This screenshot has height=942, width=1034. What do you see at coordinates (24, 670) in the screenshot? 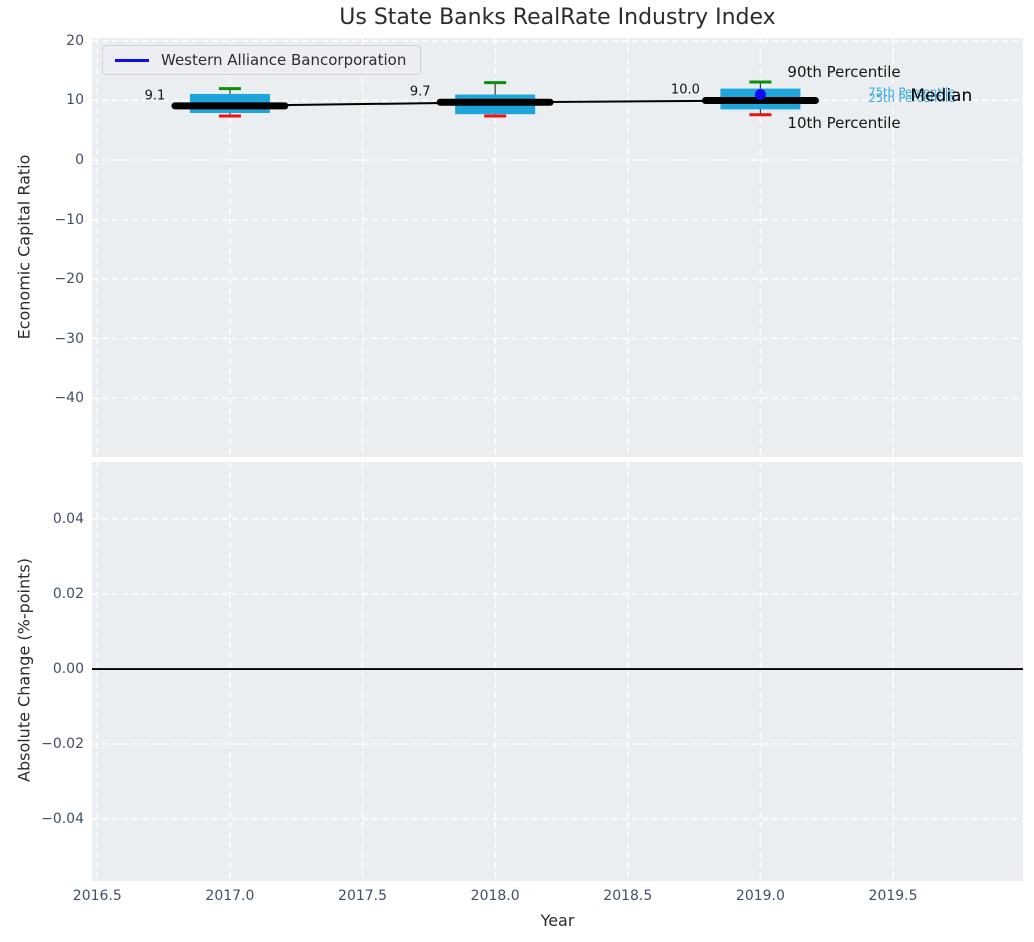
I see `y-axis-label-bottom: Absolute Change (%-points)` at bounding box center [24, 670].